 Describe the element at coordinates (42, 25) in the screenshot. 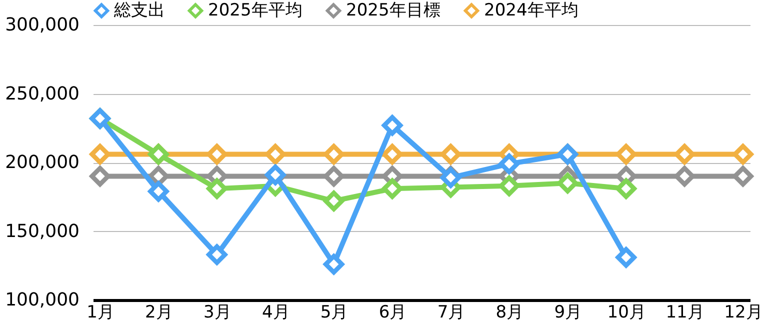

I see `y-tick-label: 300,000` at that location.